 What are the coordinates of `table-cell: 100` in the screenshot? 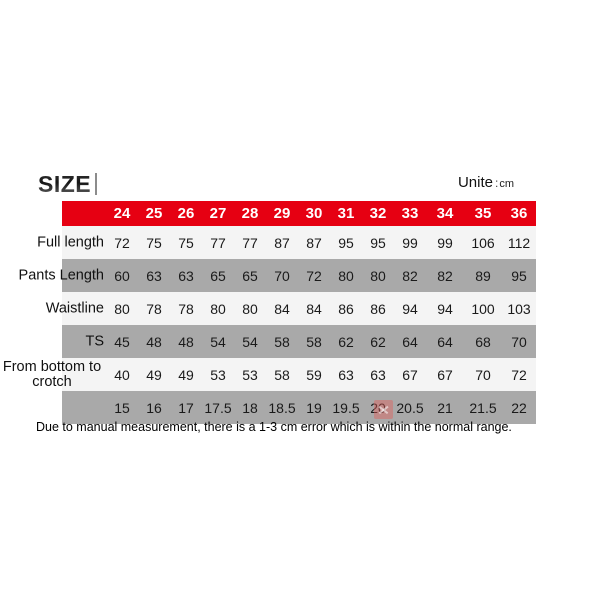 It's located at (483, 308).